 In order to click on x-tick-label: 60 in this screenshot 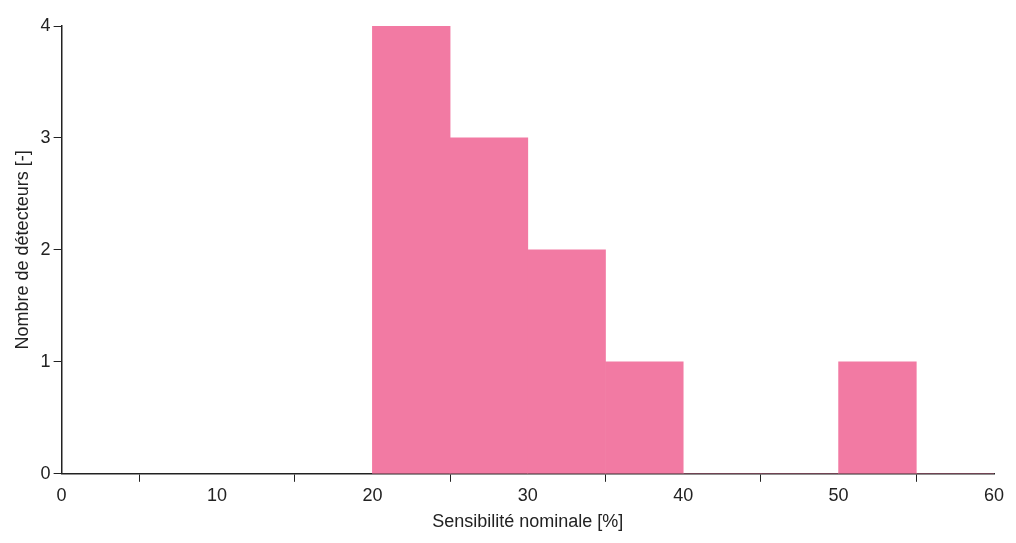, I will do `click(994, 494)`.